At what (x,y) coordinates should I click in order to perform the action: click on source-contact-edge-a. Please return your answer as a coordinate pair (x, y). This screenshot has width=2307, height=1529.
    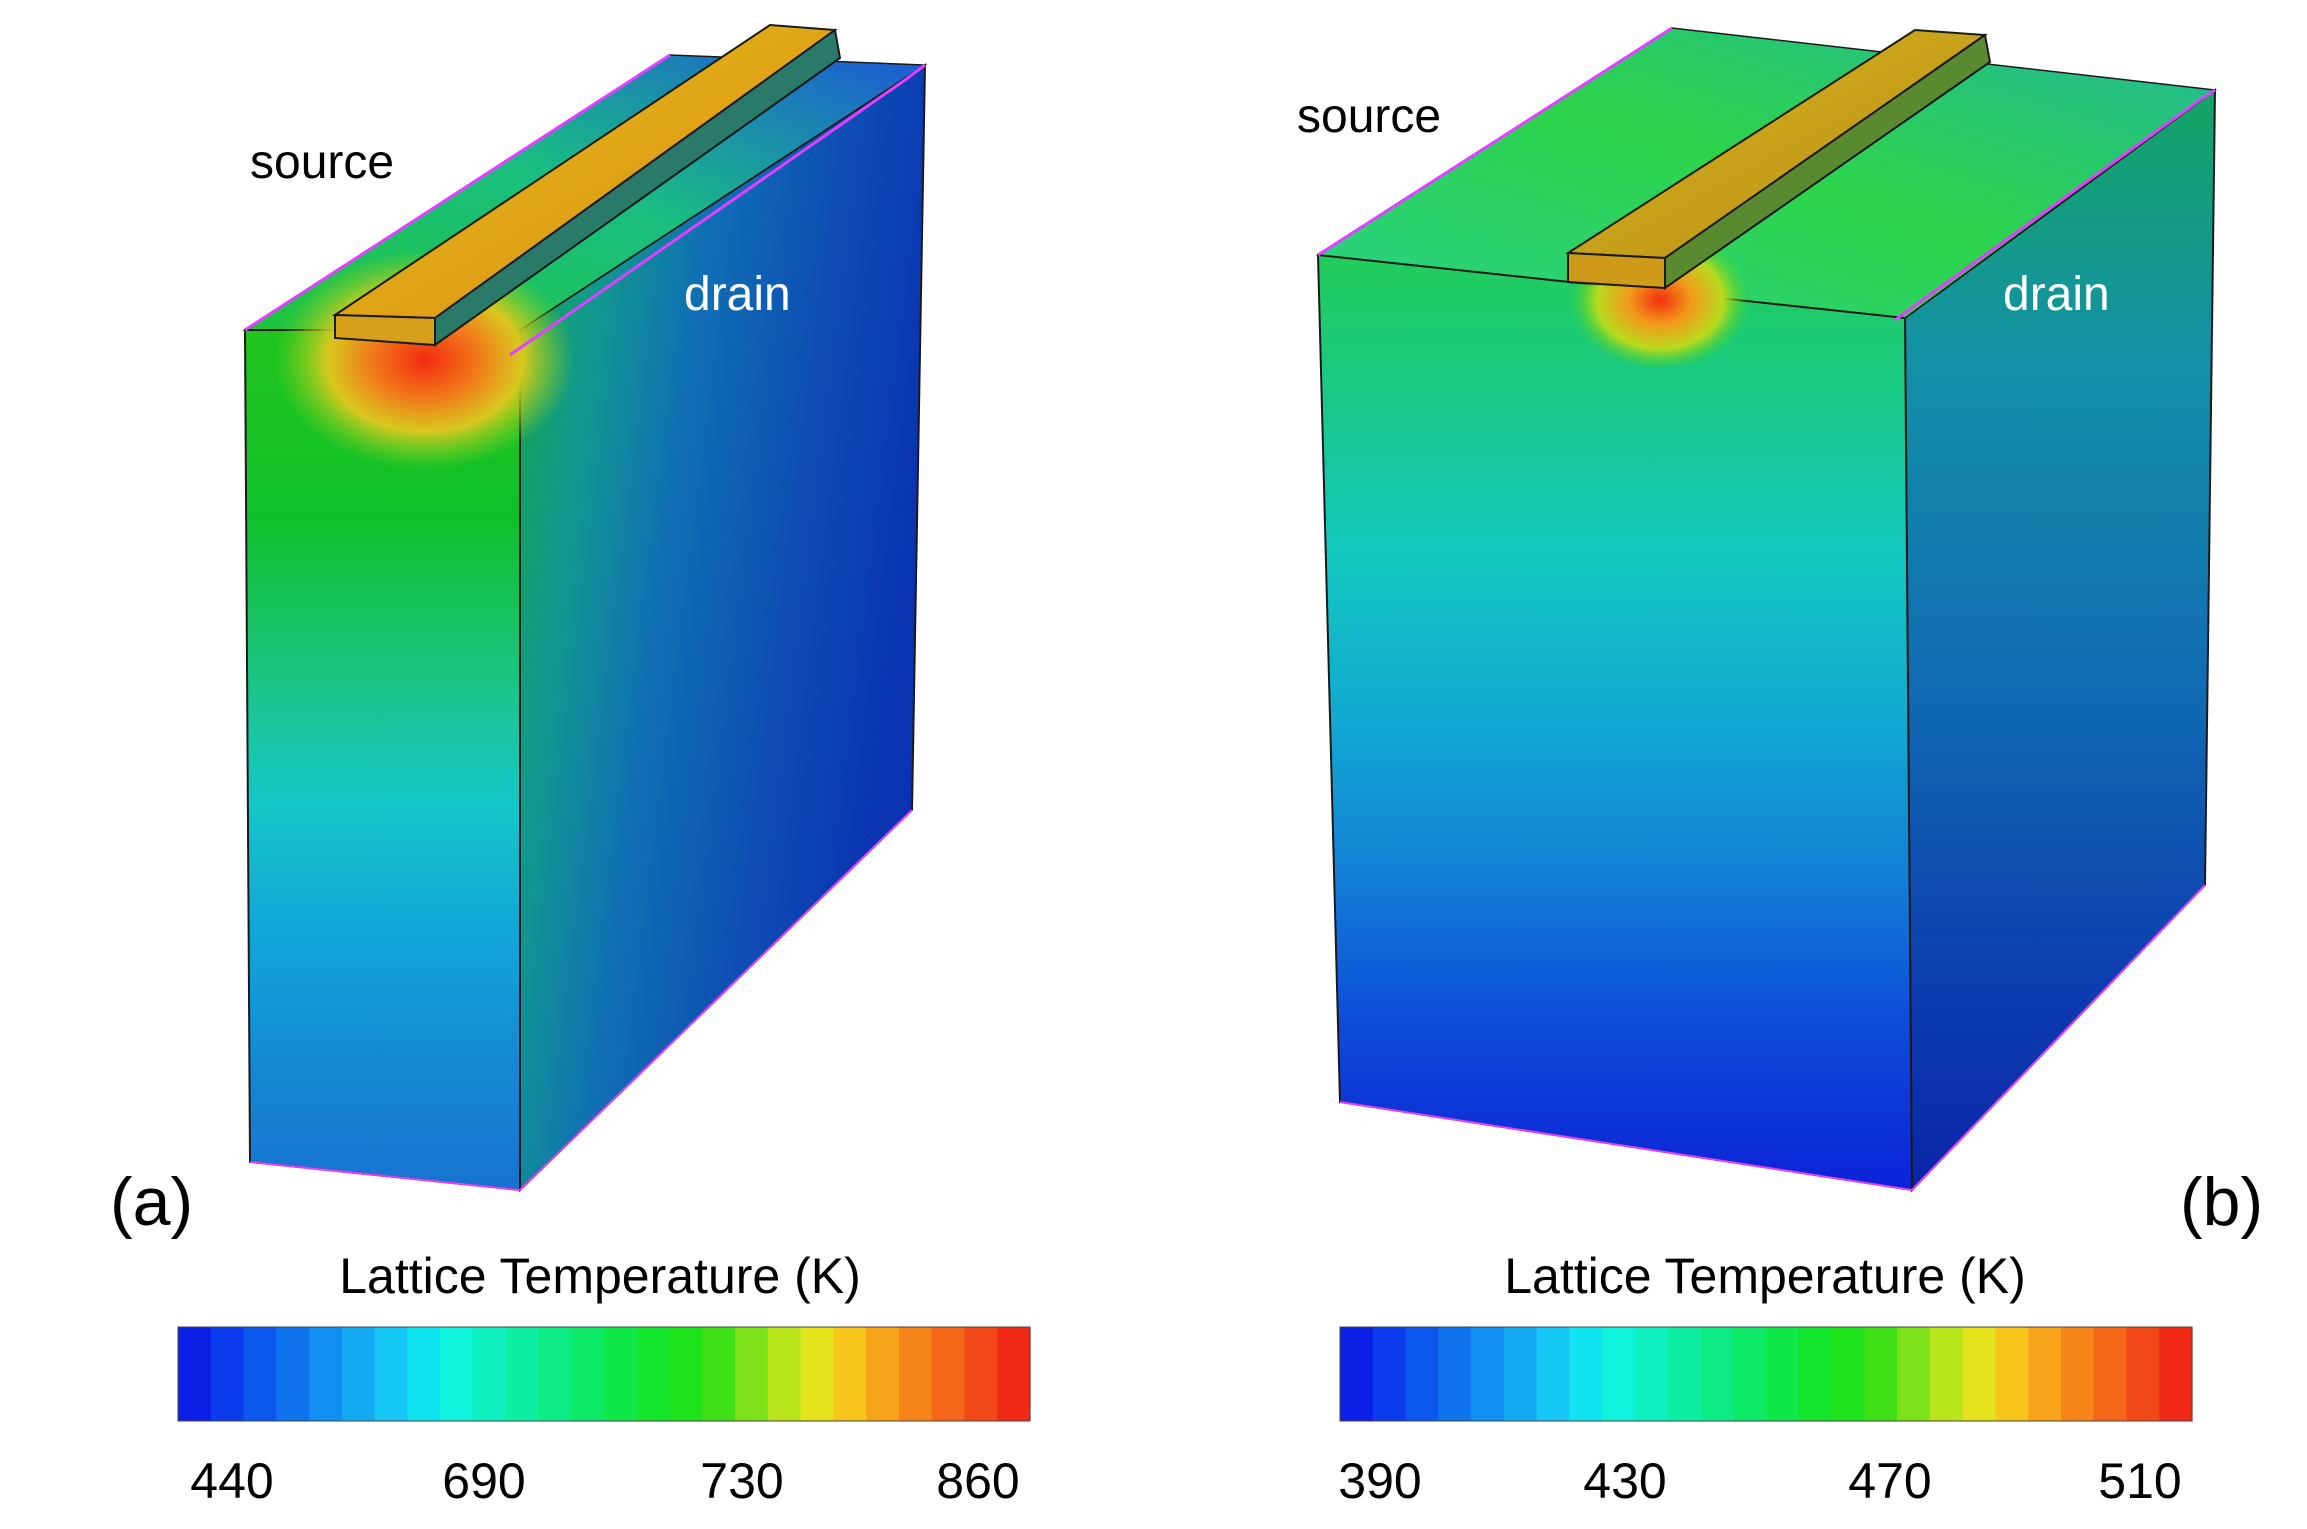
    Looking at the image, I should click on (457, 192).